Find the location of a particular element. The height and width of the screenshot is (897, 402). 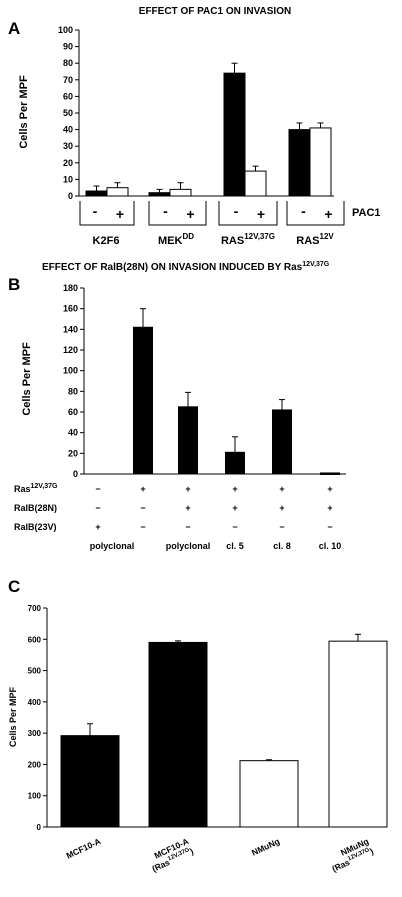

panel-c-ytick-label: 600 is located at coordinates (35, 639).